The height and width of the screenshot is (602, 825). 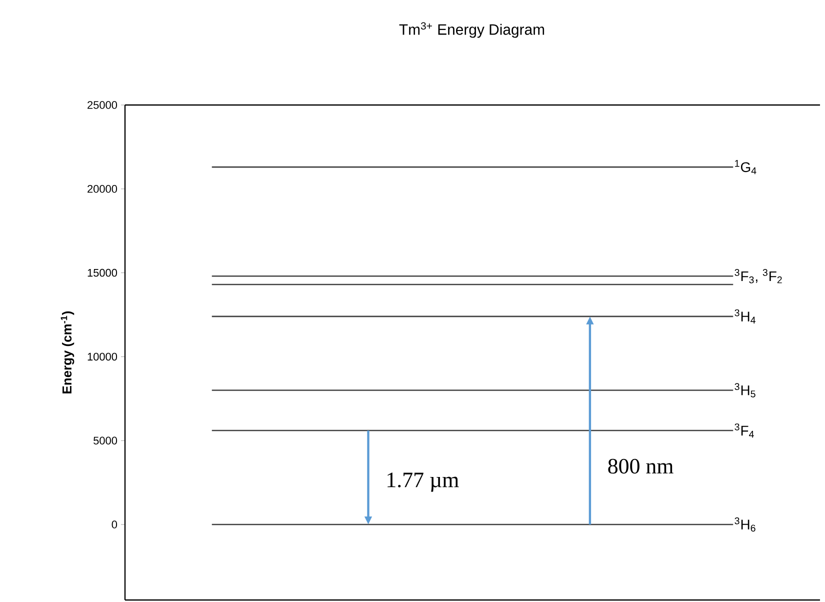 What do you see at coordinates (744, 430) in the screenshot?
I see `series-label: $^{3}$F$_{4}$` at bounding box center [744, 430].